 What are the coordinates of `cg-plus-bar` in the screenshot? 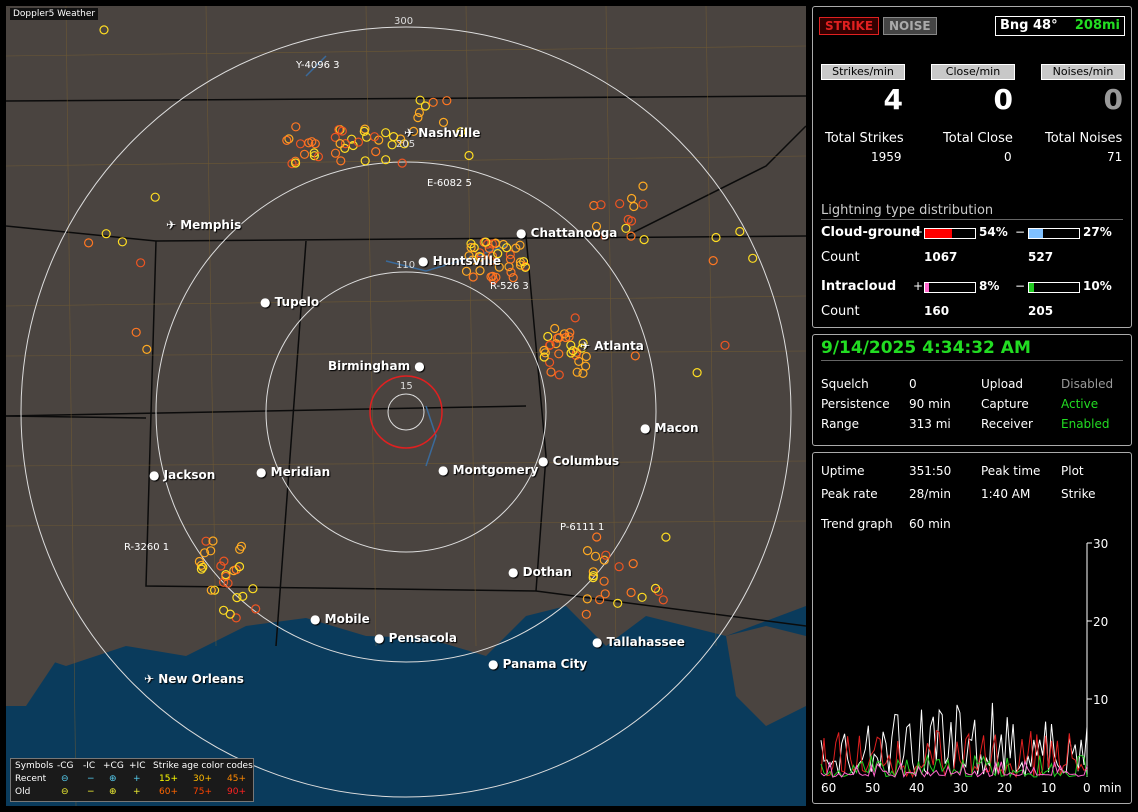 It's located at (950, 233).